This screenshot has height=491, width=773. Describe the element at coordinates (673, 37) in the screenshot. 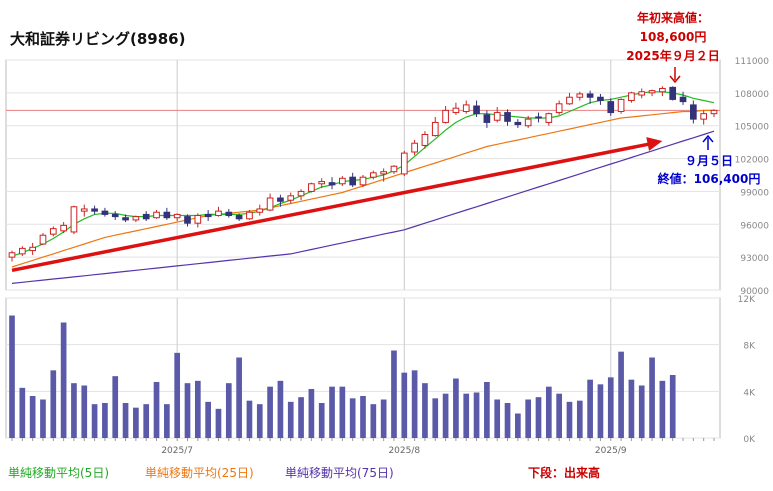

I see `year-high-annotation: 年初来高値： 108,600円 2025年９月２日` at that location.